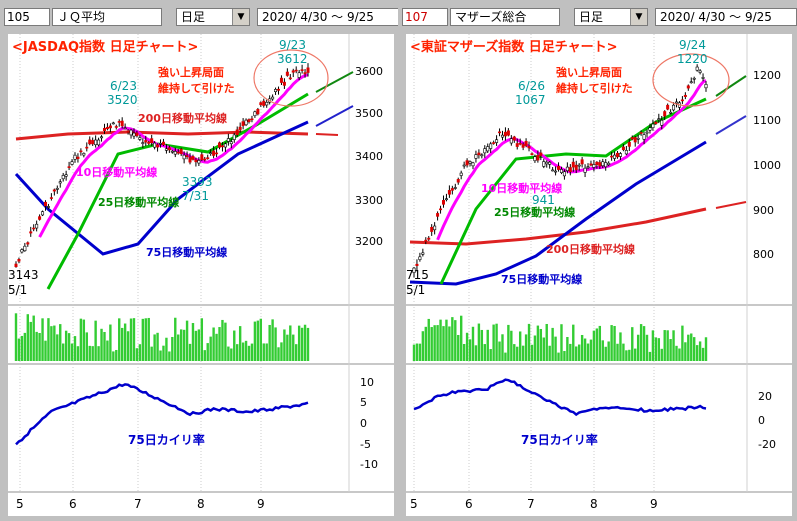 The image size is (797, 521). Describe the element at coordinates (369, 71) in the screenshot. I see `y-tick-label: 3600` at that location.